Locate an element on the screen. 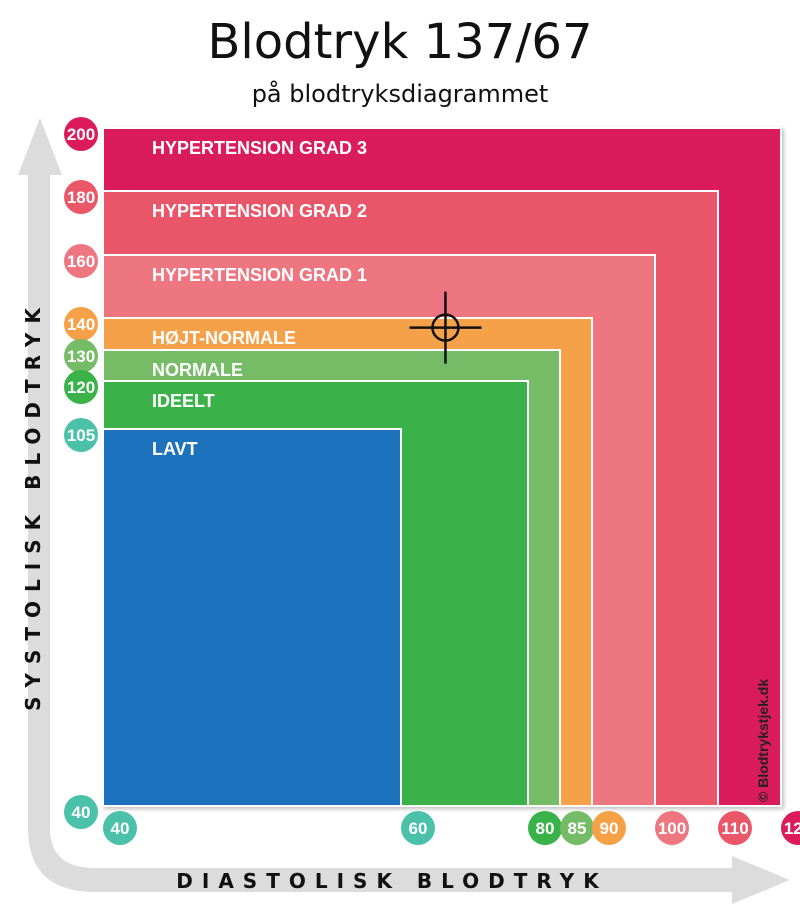 This screenshot has height=908, width=800. credit-text: © Blodtrykstjek.dk is located at coordinates (763, 740).